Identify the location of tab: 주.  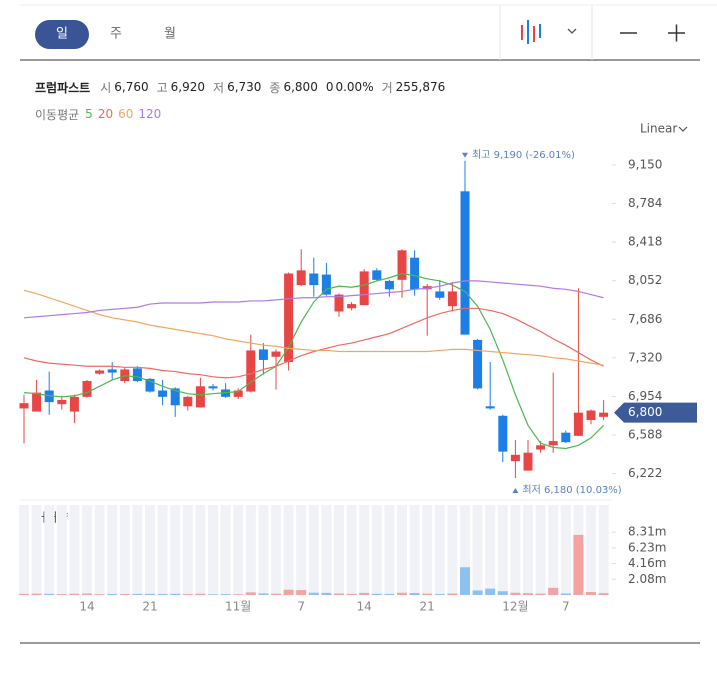
(116, 34).